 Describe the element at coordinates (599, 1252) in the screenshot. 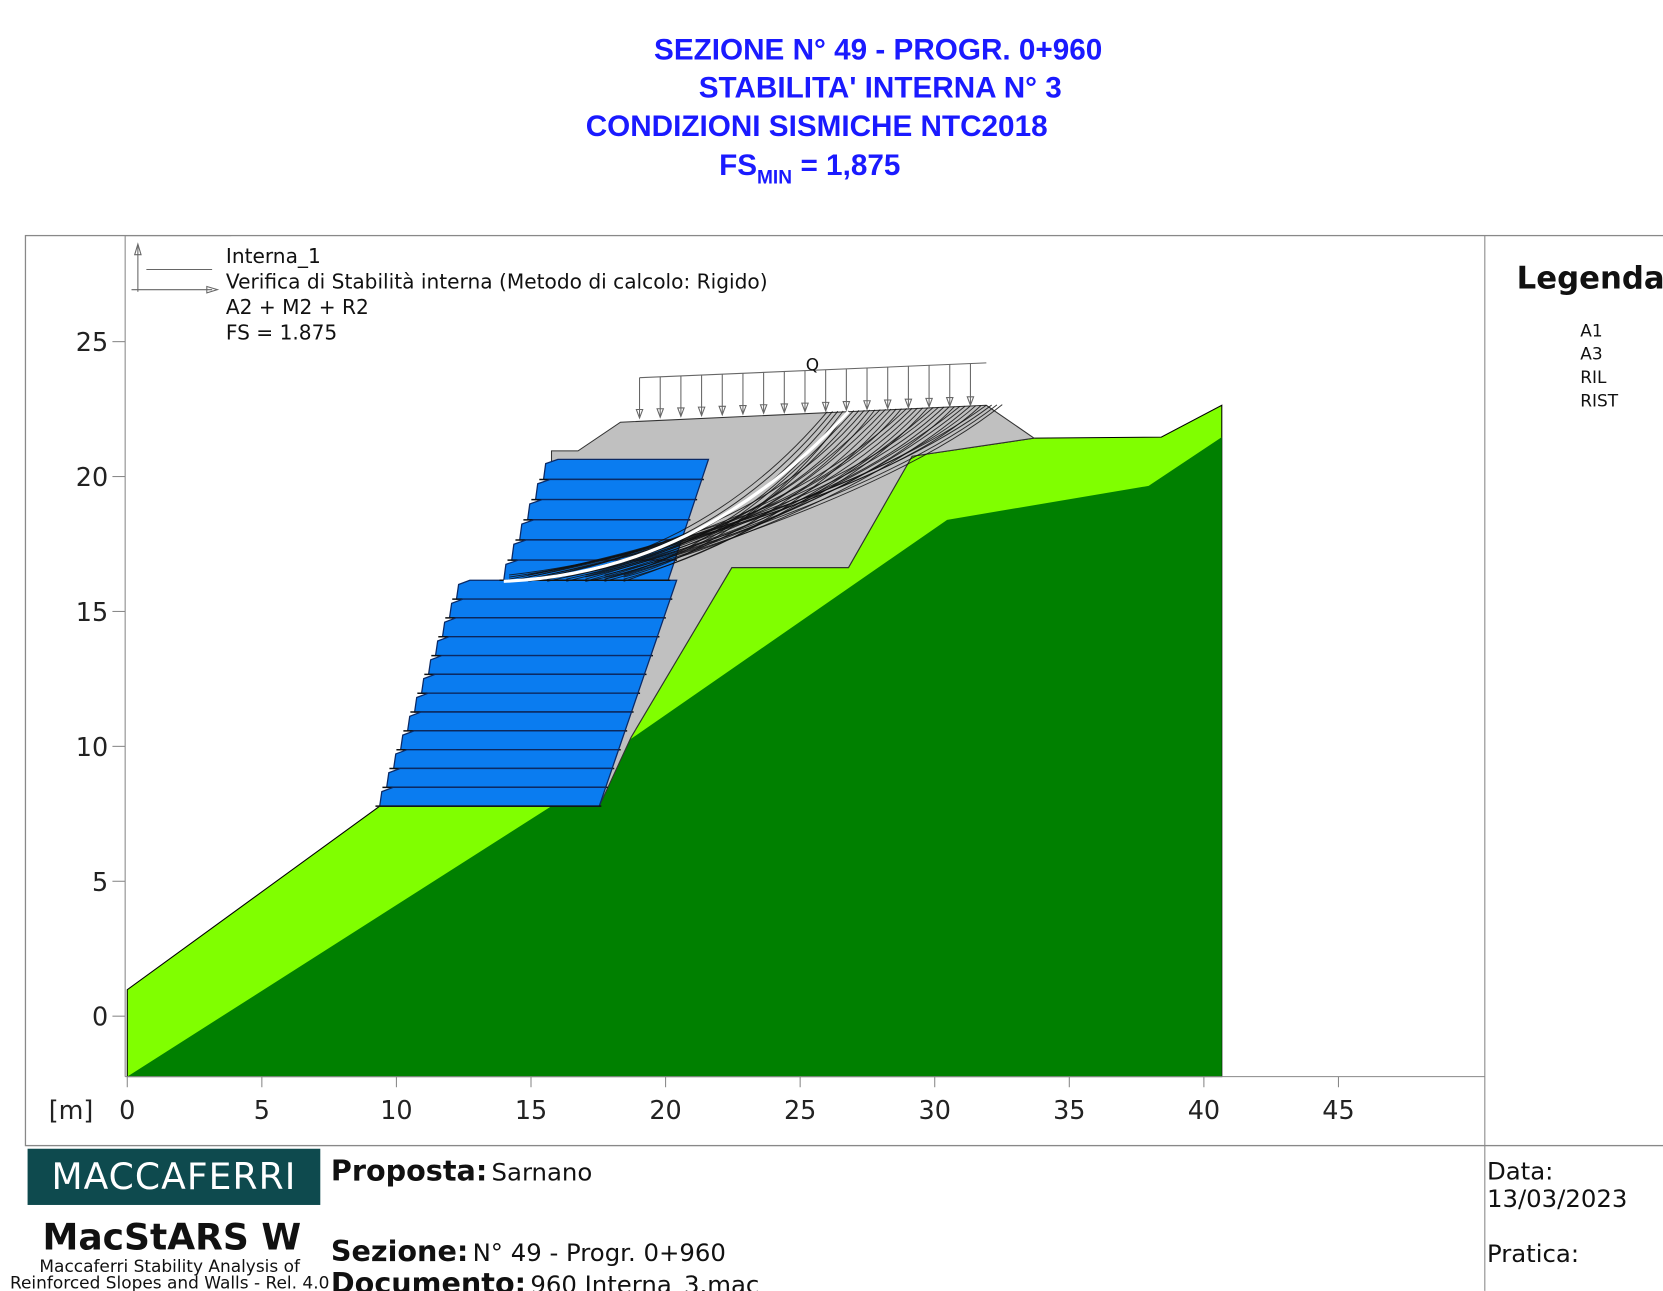

I see `field-value: N° 49 - Progr. 0+960` at that location.